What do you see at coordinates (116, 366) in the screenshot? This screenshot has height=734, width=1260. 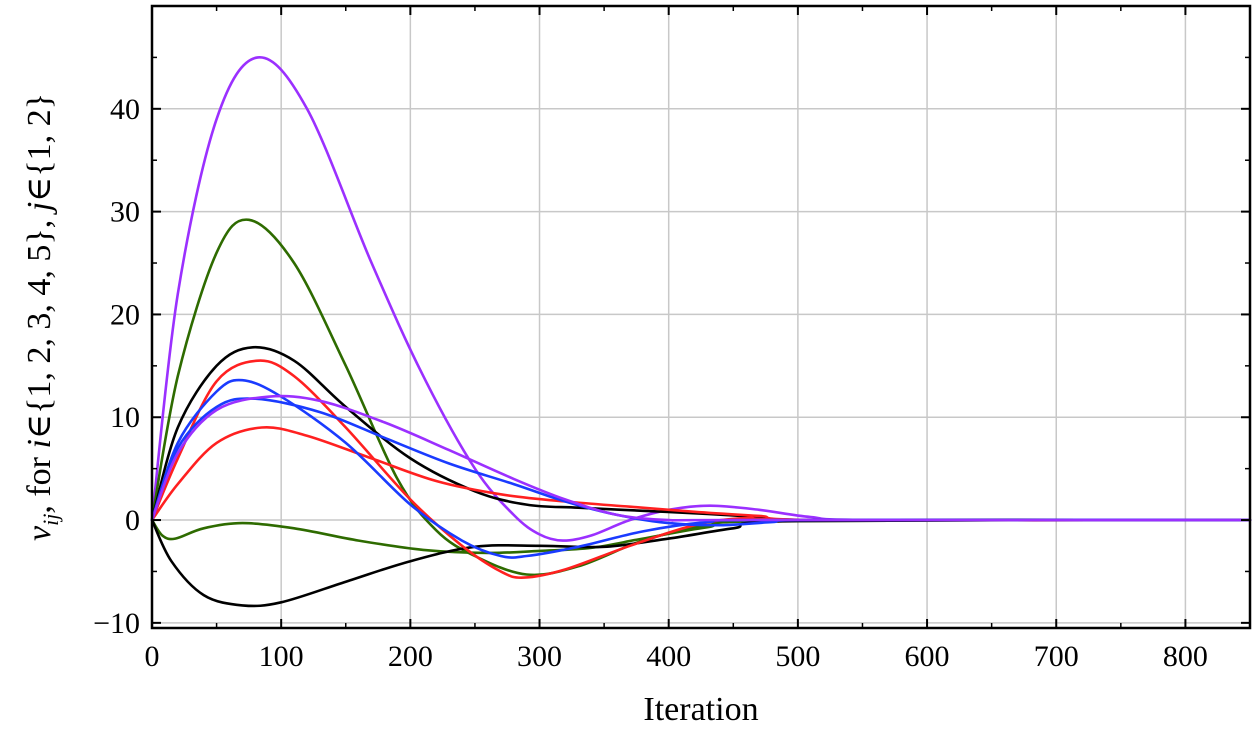 I see `y-tick-labels: −10 0 10 20 30 40` at bounding box center [116, 366].